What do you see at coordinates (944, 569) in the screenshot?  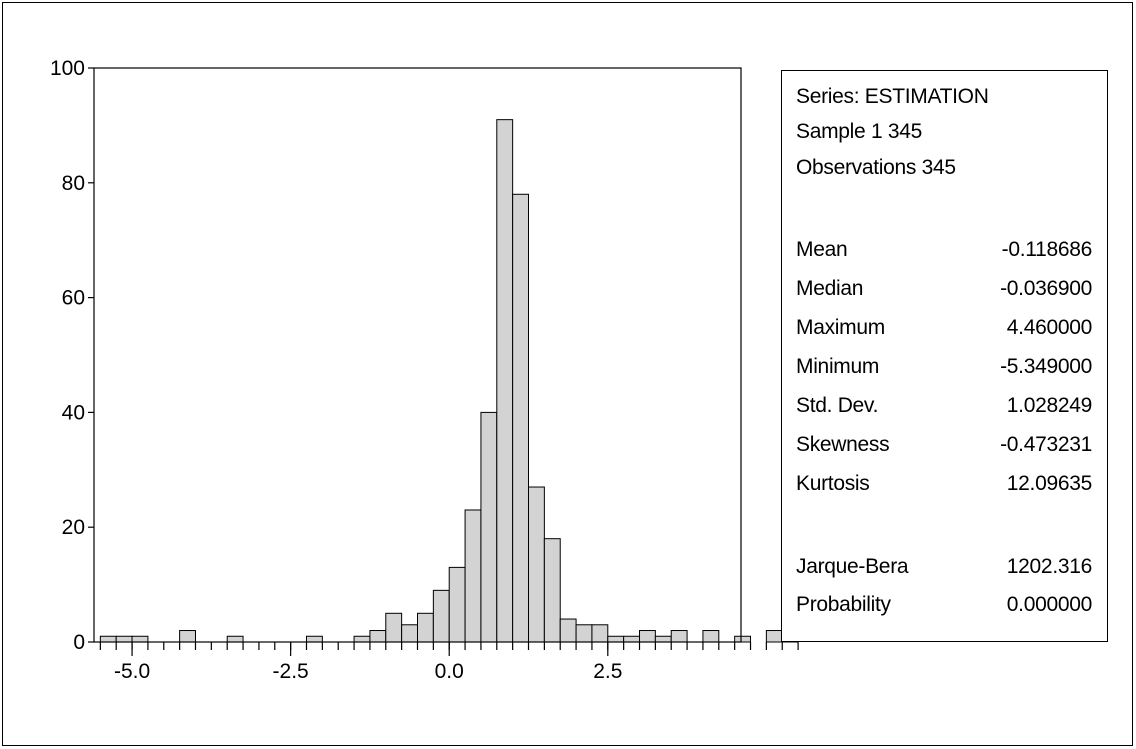 I see `stats-row-jarque-bera: Jarque-Bera 1202.316` at bounding box center [944, 569].